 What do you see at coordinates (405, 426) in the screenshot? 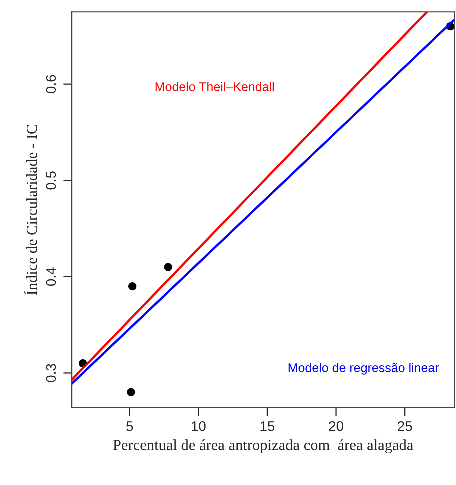
I see `x-tick-label: 25` at bounding box center [405, 426].